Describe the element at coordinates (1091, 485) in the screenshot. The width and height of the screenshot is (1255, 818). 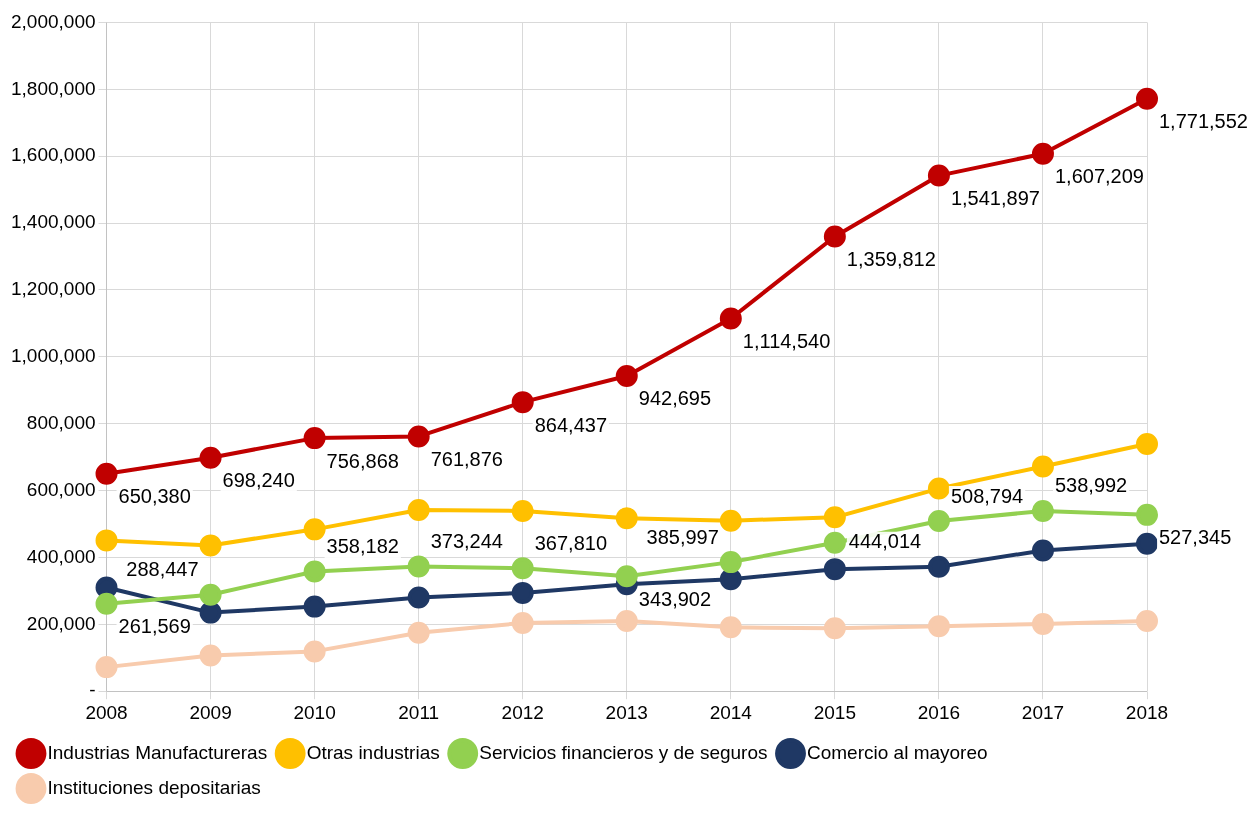
I see `data-label: 538,992` at that location.